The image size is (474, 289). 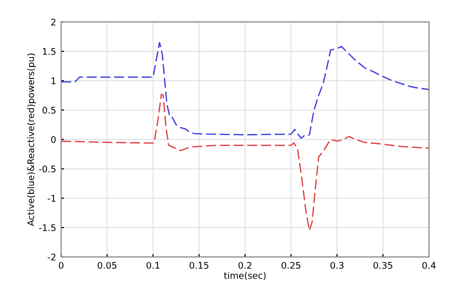 I want to click on y-tick-label: -2, so click(x=52, y=257).